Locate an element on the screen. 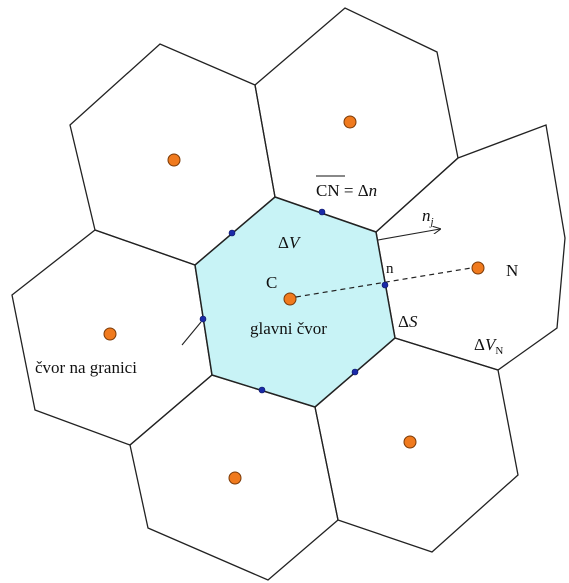  boundary-node-left is located at coordinates (203, 319).